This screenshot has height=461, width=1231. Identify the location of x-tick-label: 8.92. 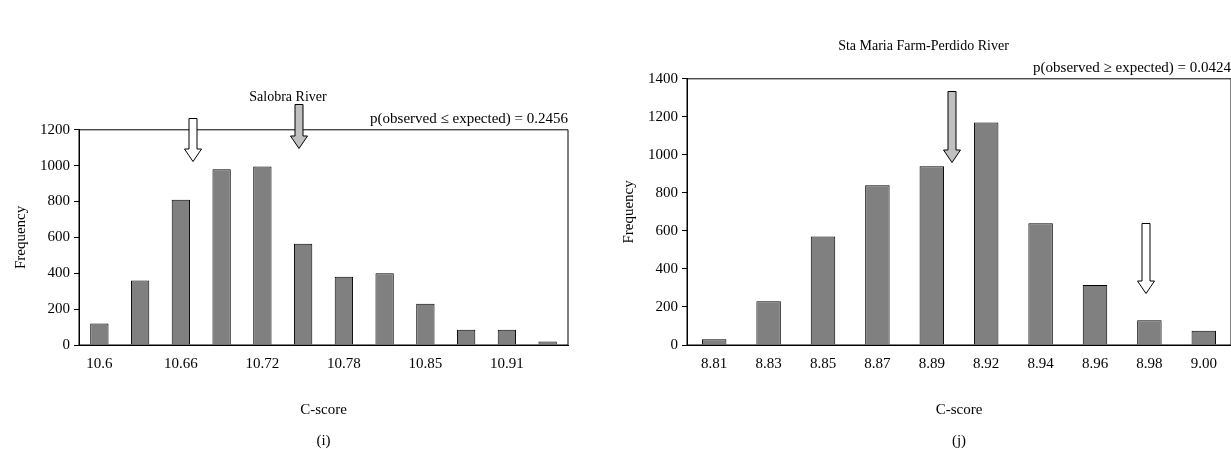
(986, 362).